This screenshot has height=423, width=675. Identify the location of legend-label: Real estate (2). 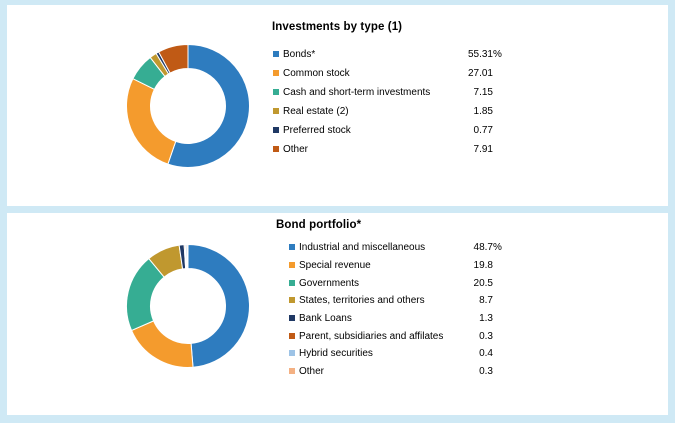
(316, 111).